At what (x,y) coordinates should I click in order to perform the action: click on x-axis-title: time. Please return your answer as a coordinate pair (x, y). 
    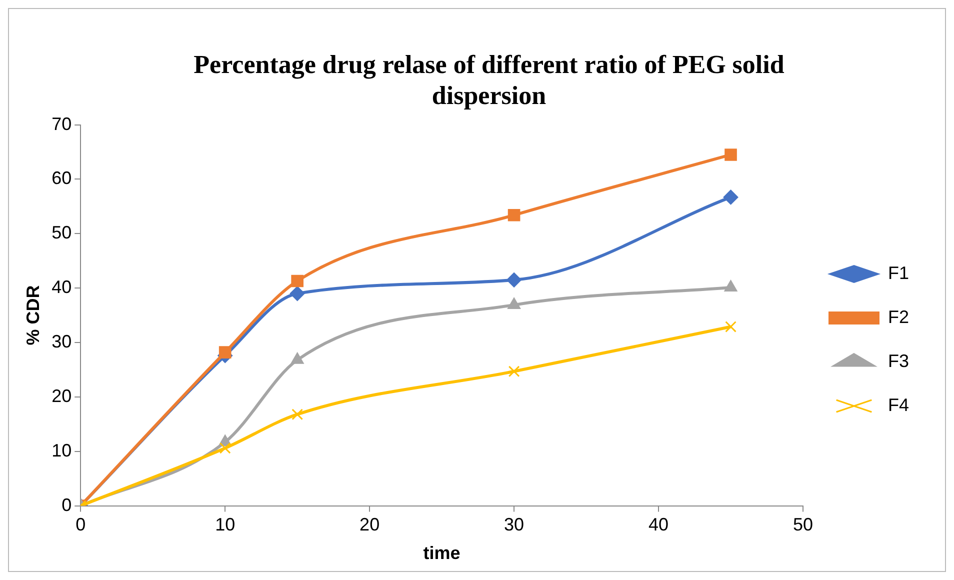
    Looking at the image, I should click on (441, 553).